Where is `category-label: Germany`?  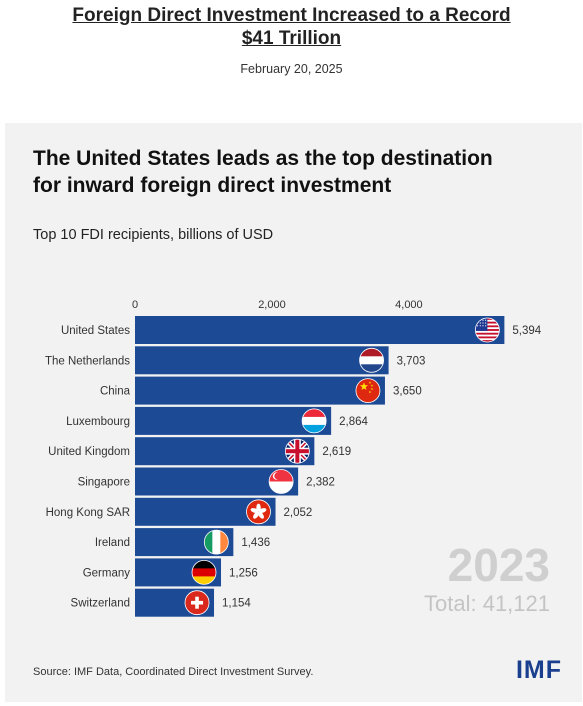
category-label: Germany is located at coordinates (107, 573).